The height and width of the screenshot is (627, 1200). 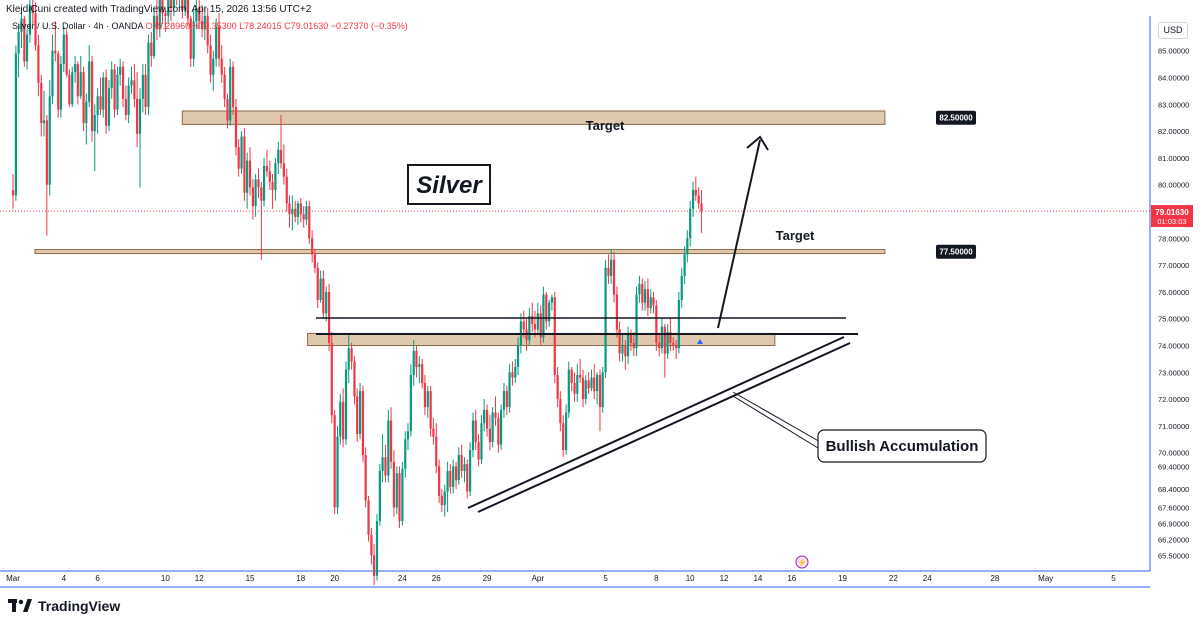 What do you see at coordinates (64, 606) in the screenshot?
I see `tradingview-logo: TradingView` at bounding box center [64, 606].